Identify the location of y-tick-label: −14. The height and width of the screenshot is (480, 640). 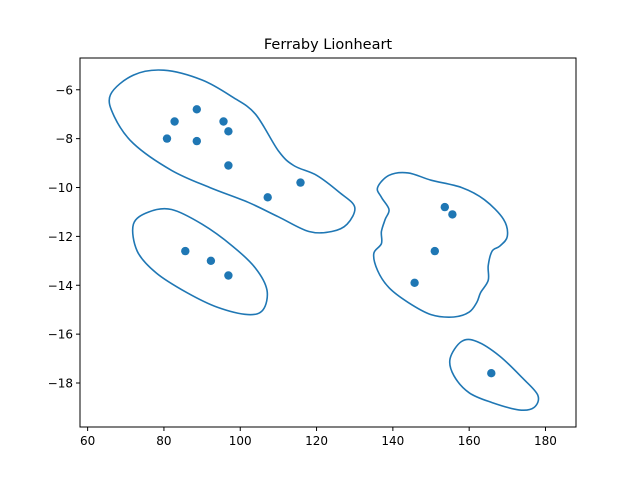
(60, 286).